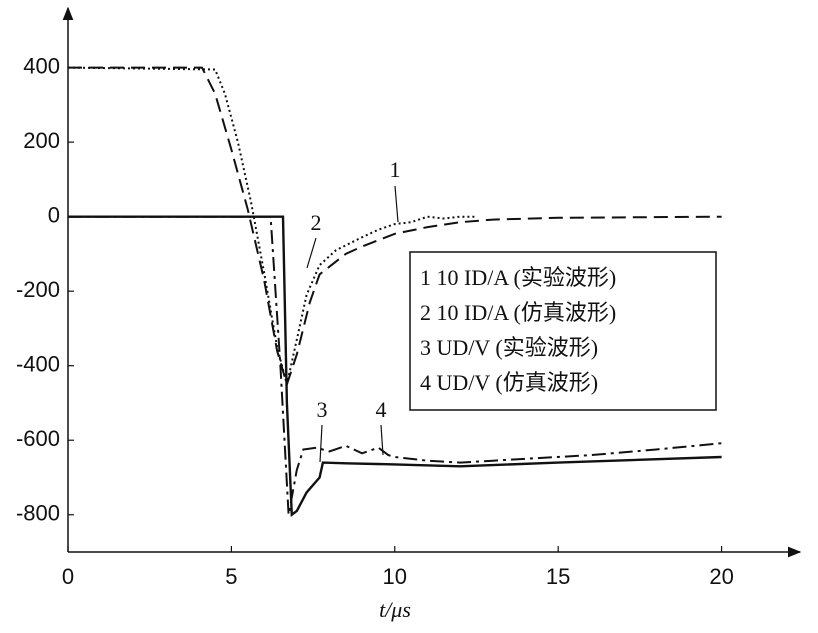  Describe the element at coordinates (38, 364) in the screenshot. I see `y-tick-label: -400` at that location.